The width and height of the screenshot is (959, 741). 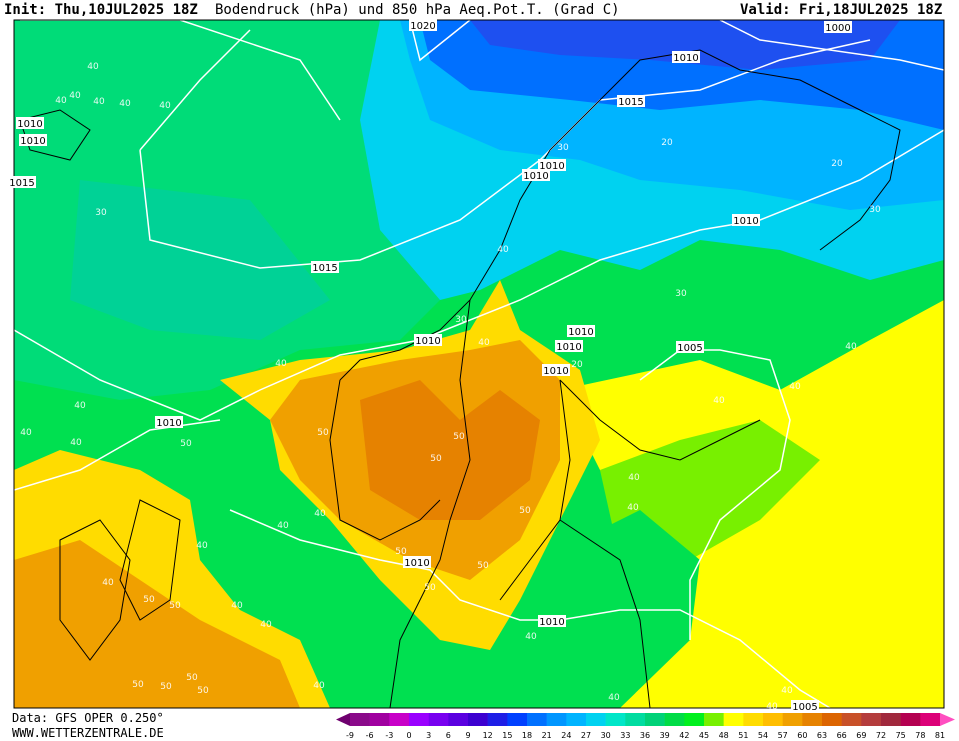 What do you see at coordinates (842, 735) in the screenshot?
I see `colorbar-label: 66` at bounding box center [842, 735].